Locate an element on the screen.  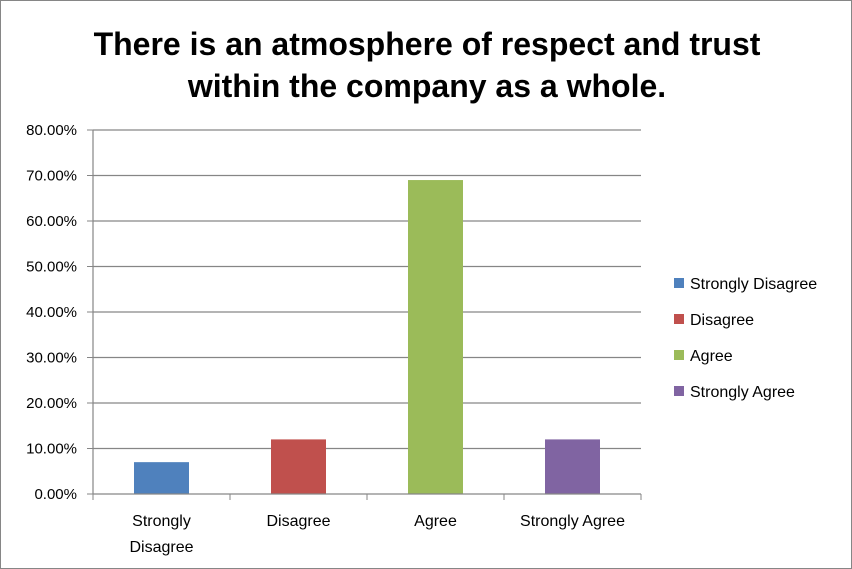
legend-item-strongly-disagree: Strongly Disagree is located at coordinates (745, 284).